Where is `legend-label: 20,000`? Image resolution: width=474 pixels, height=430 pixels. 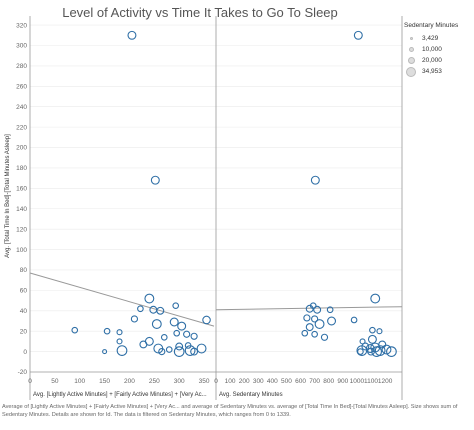
legend-label: 20,000 is located at coordinates (432, 60).